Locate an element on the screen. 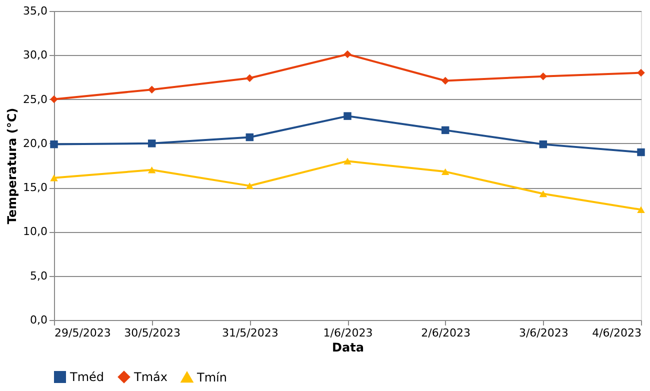 The image size is (650, 391). legend-label: Tméd is located at coordinates (86, 377).